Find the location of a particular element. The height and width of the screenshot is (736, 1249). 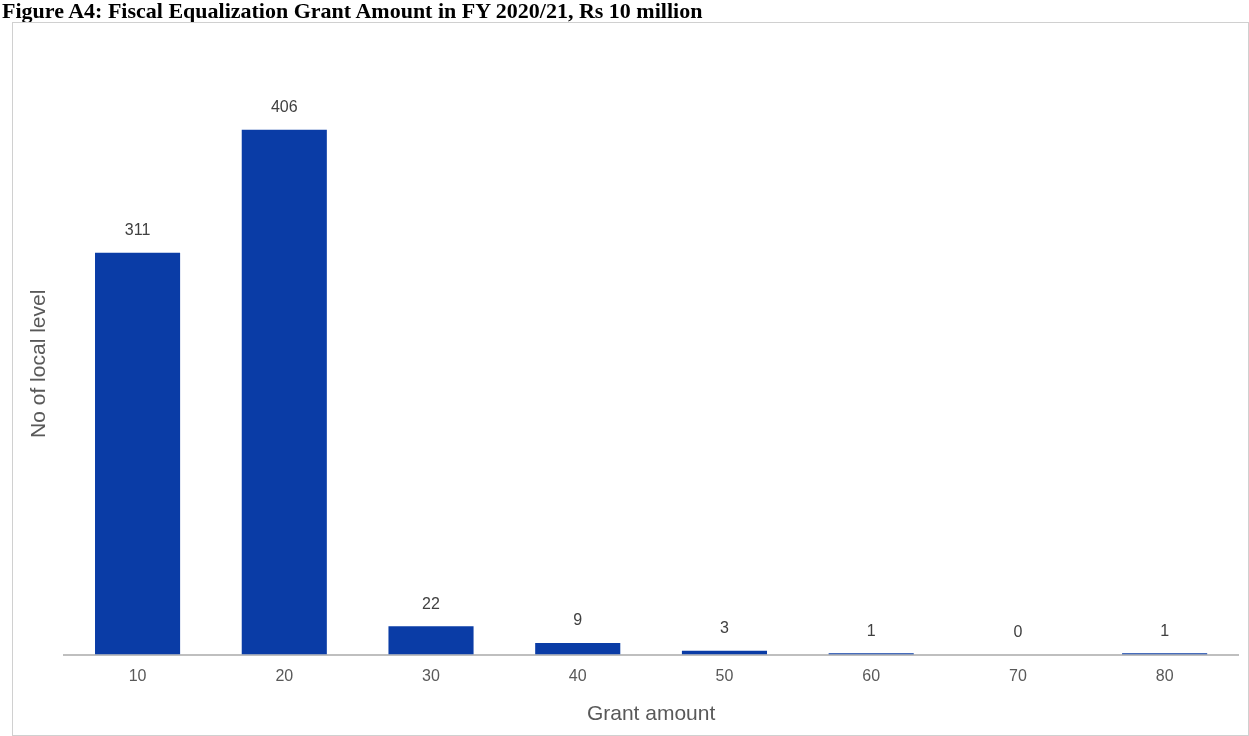

x-tick-label: 10 is located at coordinates (137, 675).